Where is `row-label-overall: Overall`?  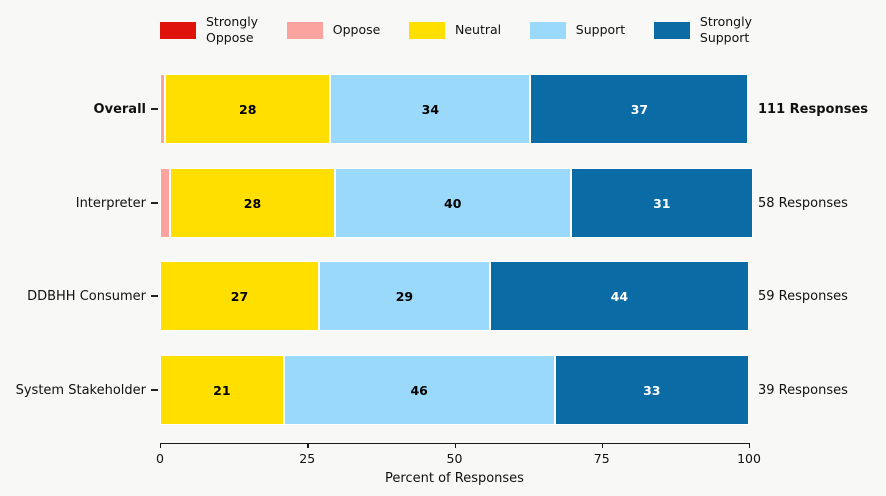
row-label-overall: Overall is located at coordinates (119, 109).